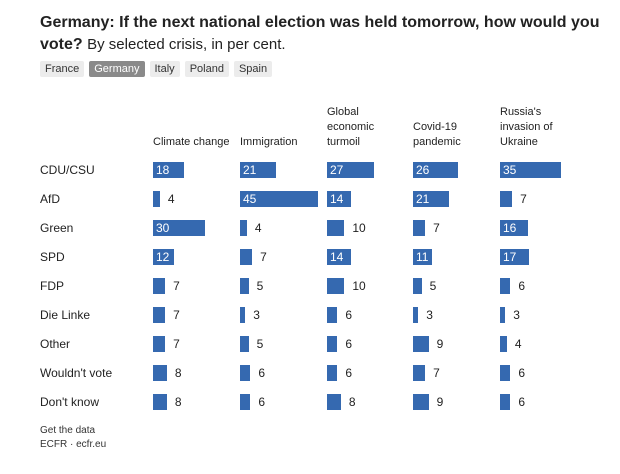 The height and width of the screenshot is (474, 620). Describe the element at coordinates (526, 127) in the screenshot. I see `column-header: Russia's invasion of Ukraine` at that location.